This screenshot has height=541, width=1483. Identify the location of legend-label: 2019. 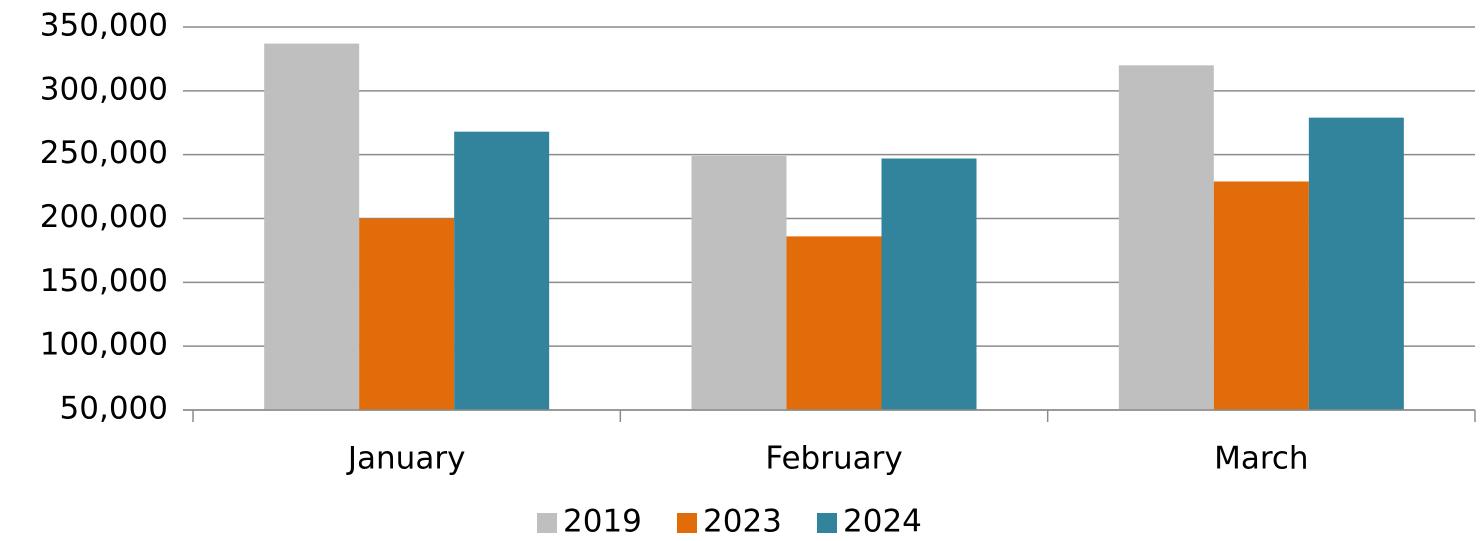
(602, 522).